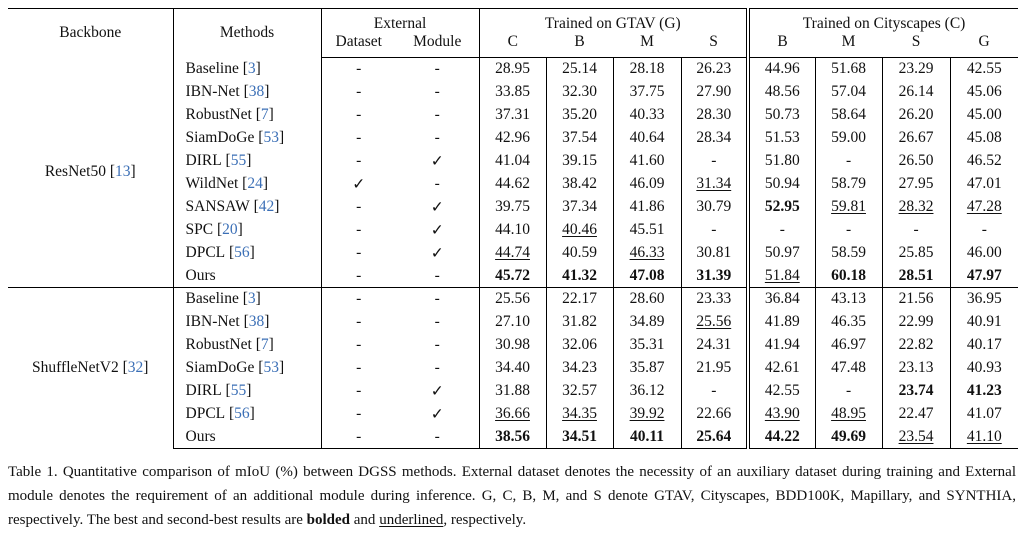  What do you see at coordinates (438, 45) in the screenshot?
I see `header-cell: Module` at bounding box center [438, 45].